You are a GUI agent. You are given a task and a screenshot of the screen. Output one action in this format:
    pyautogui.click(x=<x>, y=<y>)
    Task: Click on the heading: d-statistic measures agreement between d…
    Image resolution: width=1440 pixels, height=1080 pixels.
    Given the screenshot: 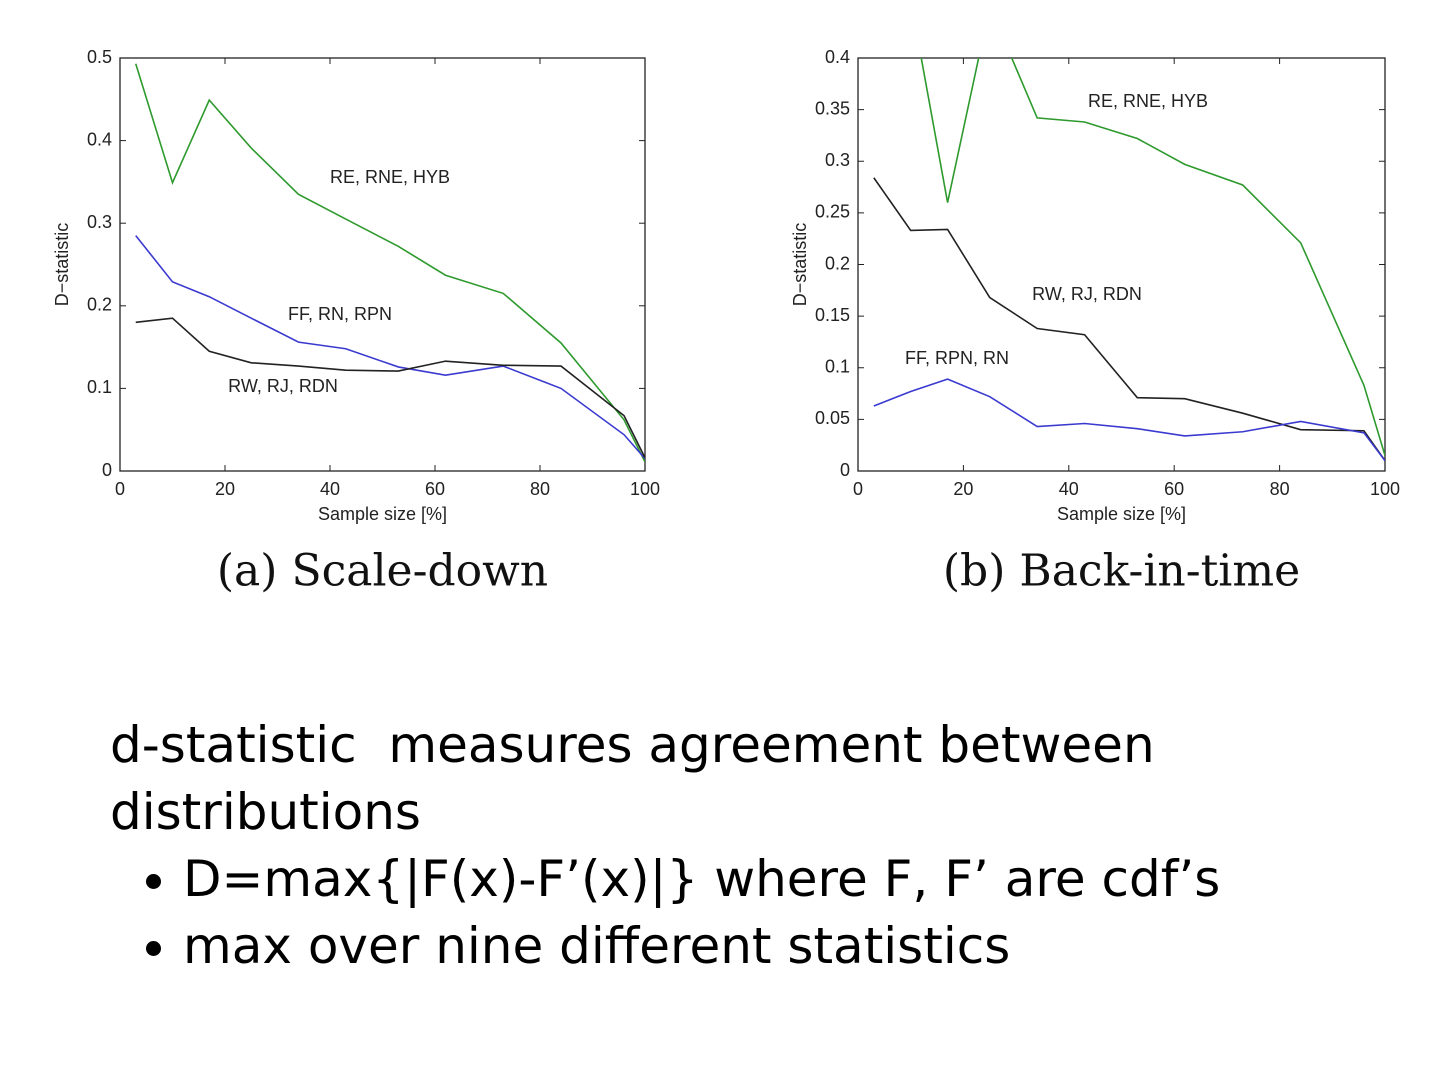 What is the action you would take?
    pyautogui.click(x=640, y=778)
    